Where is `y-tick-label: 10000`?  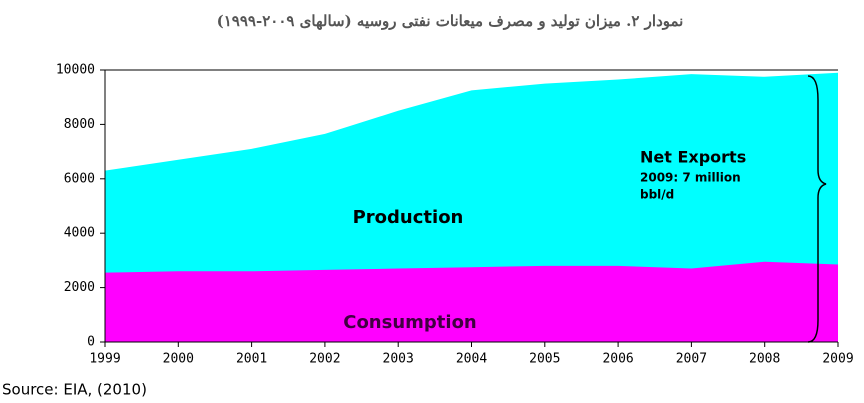
y-tick-label: 10000 is located at coordinates (75, 70).